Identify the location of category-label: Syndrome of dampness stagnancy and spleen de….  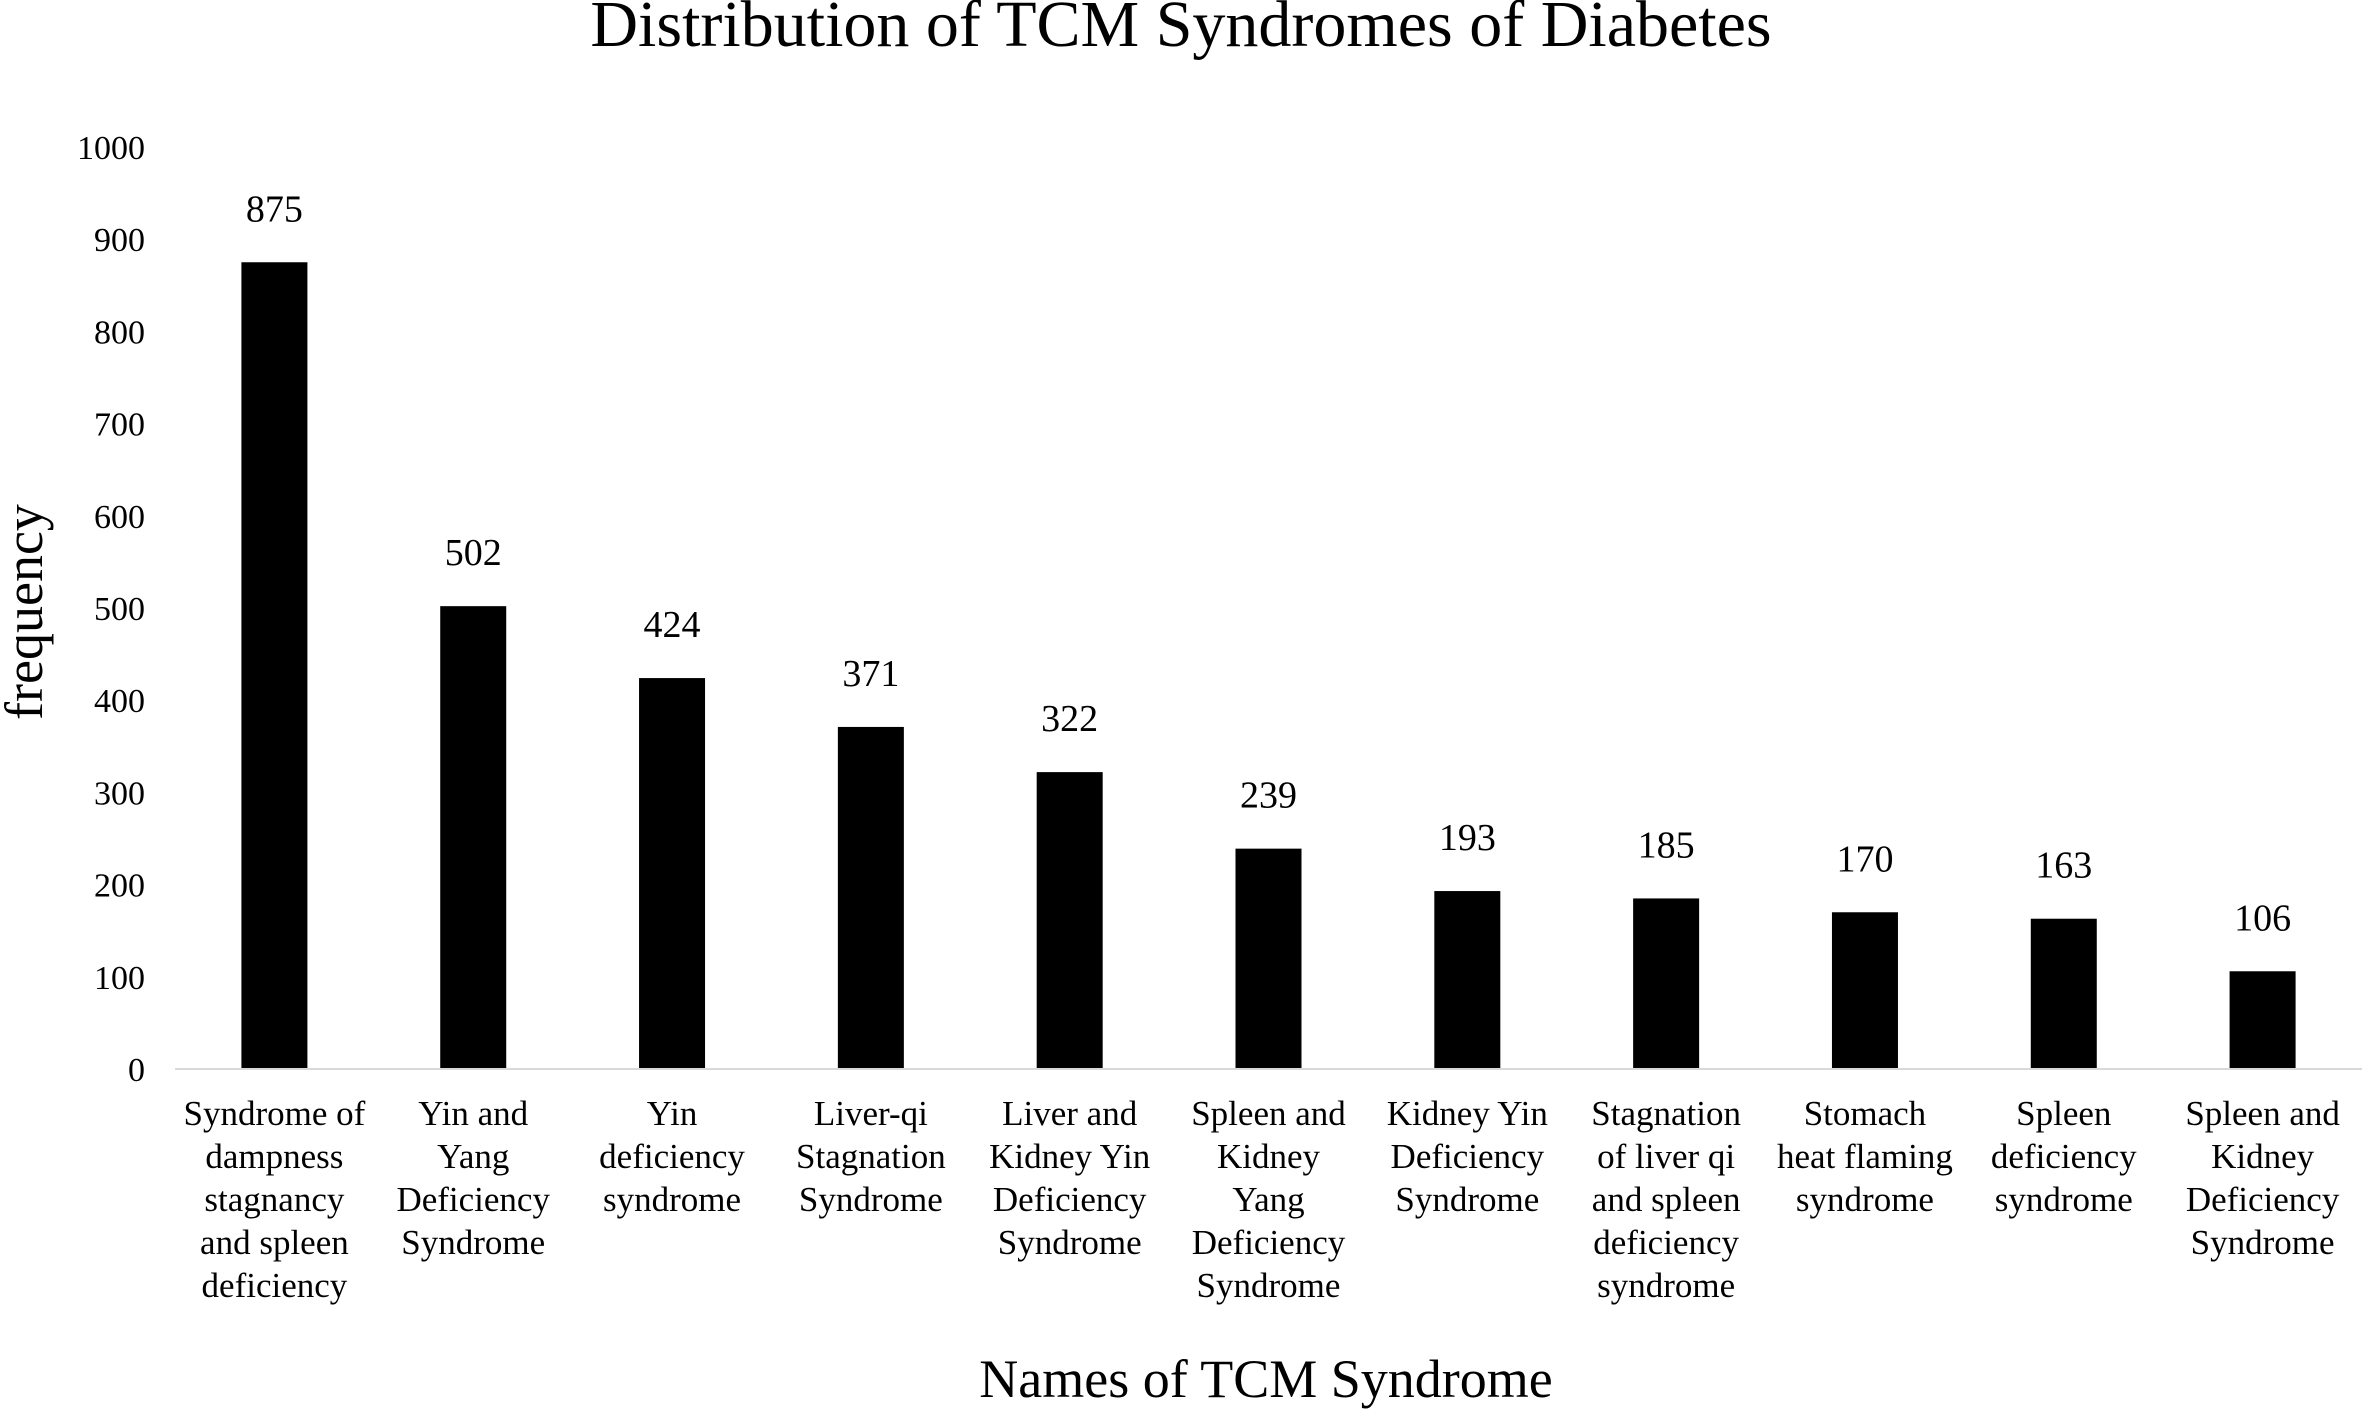
(275, 1199).